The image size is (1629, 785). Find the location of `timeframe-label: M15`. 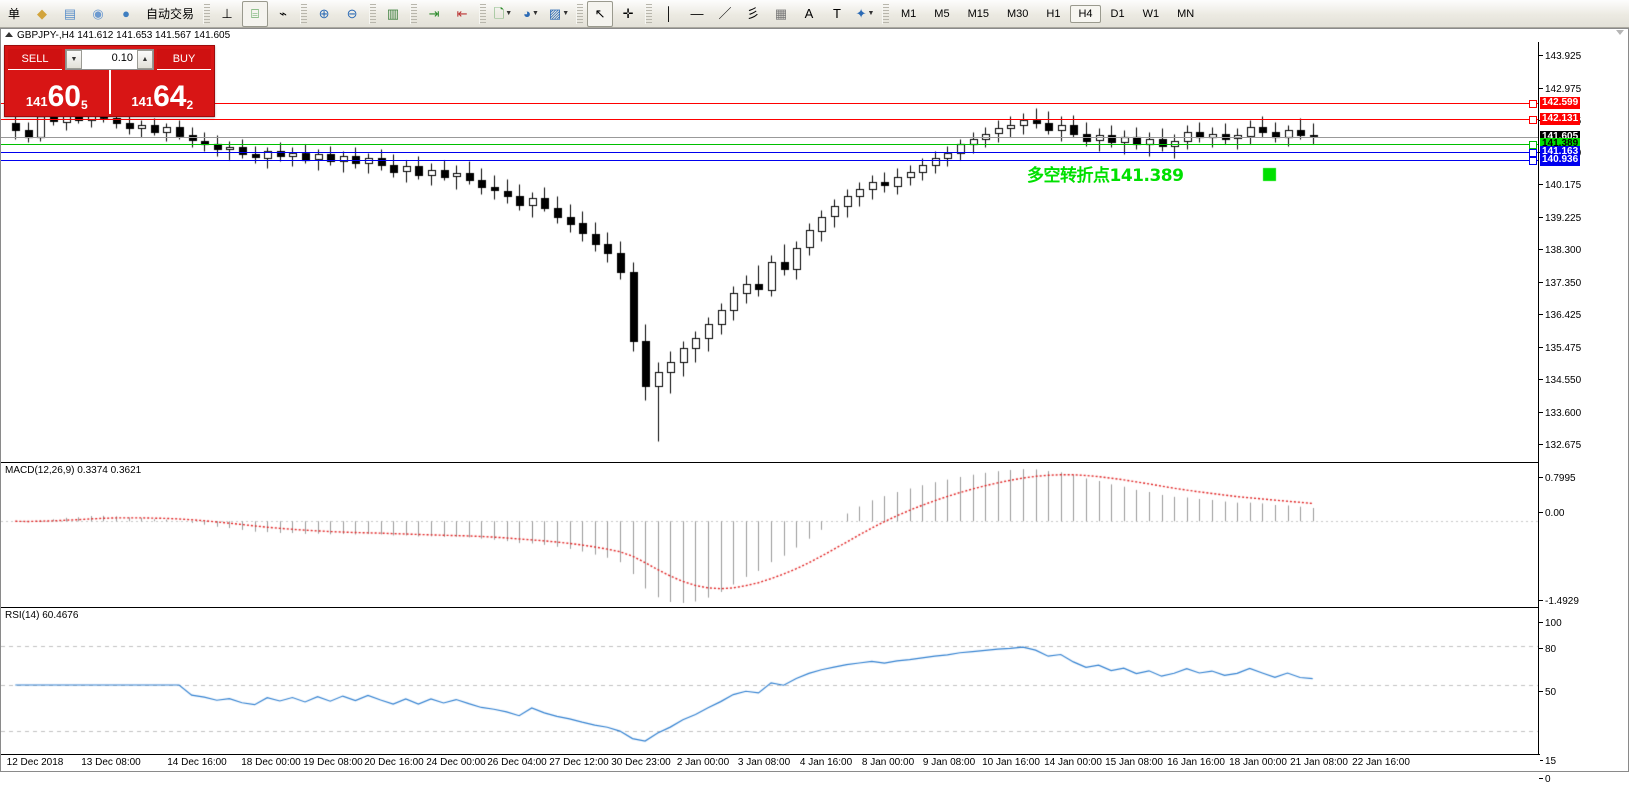

timeframe-label: M15 is located at coordinates (978, 13).